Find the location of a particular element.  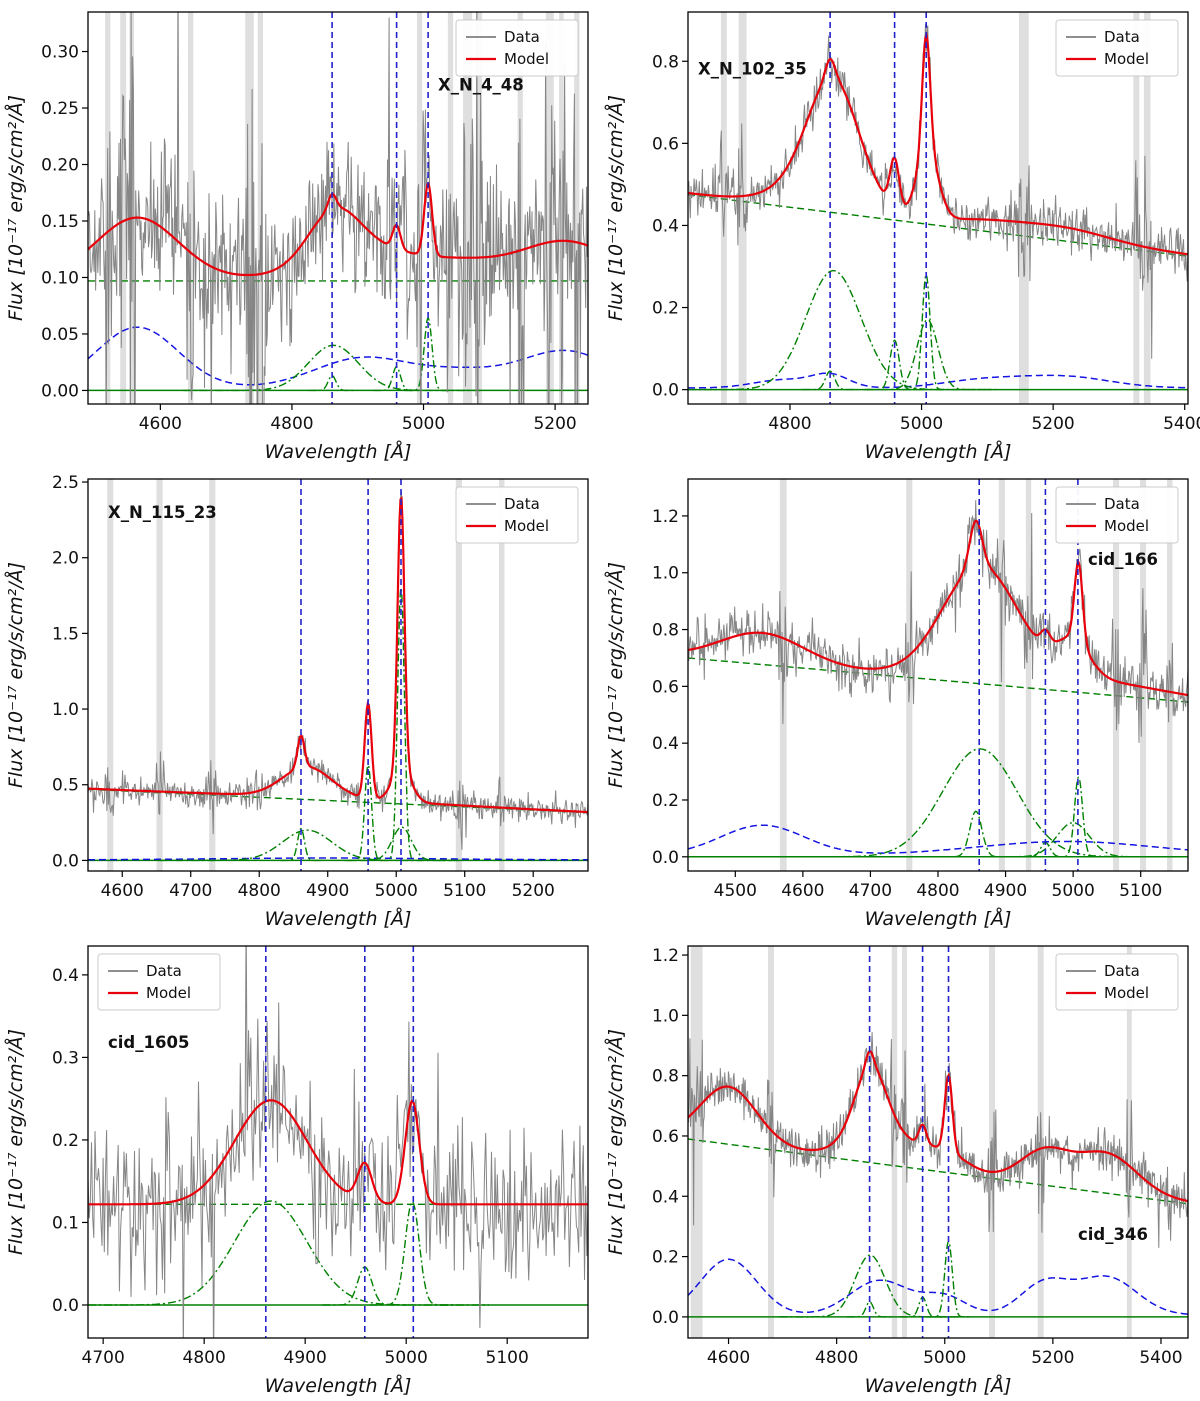

x-tick-label: 5100 is located at coordinates (507, 1358).